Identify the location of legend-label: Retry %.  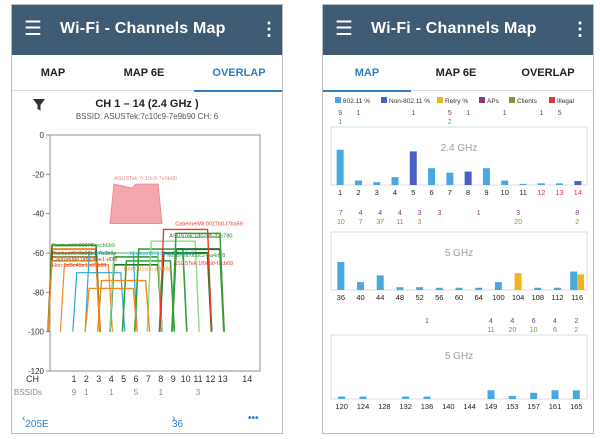
(456, 101).